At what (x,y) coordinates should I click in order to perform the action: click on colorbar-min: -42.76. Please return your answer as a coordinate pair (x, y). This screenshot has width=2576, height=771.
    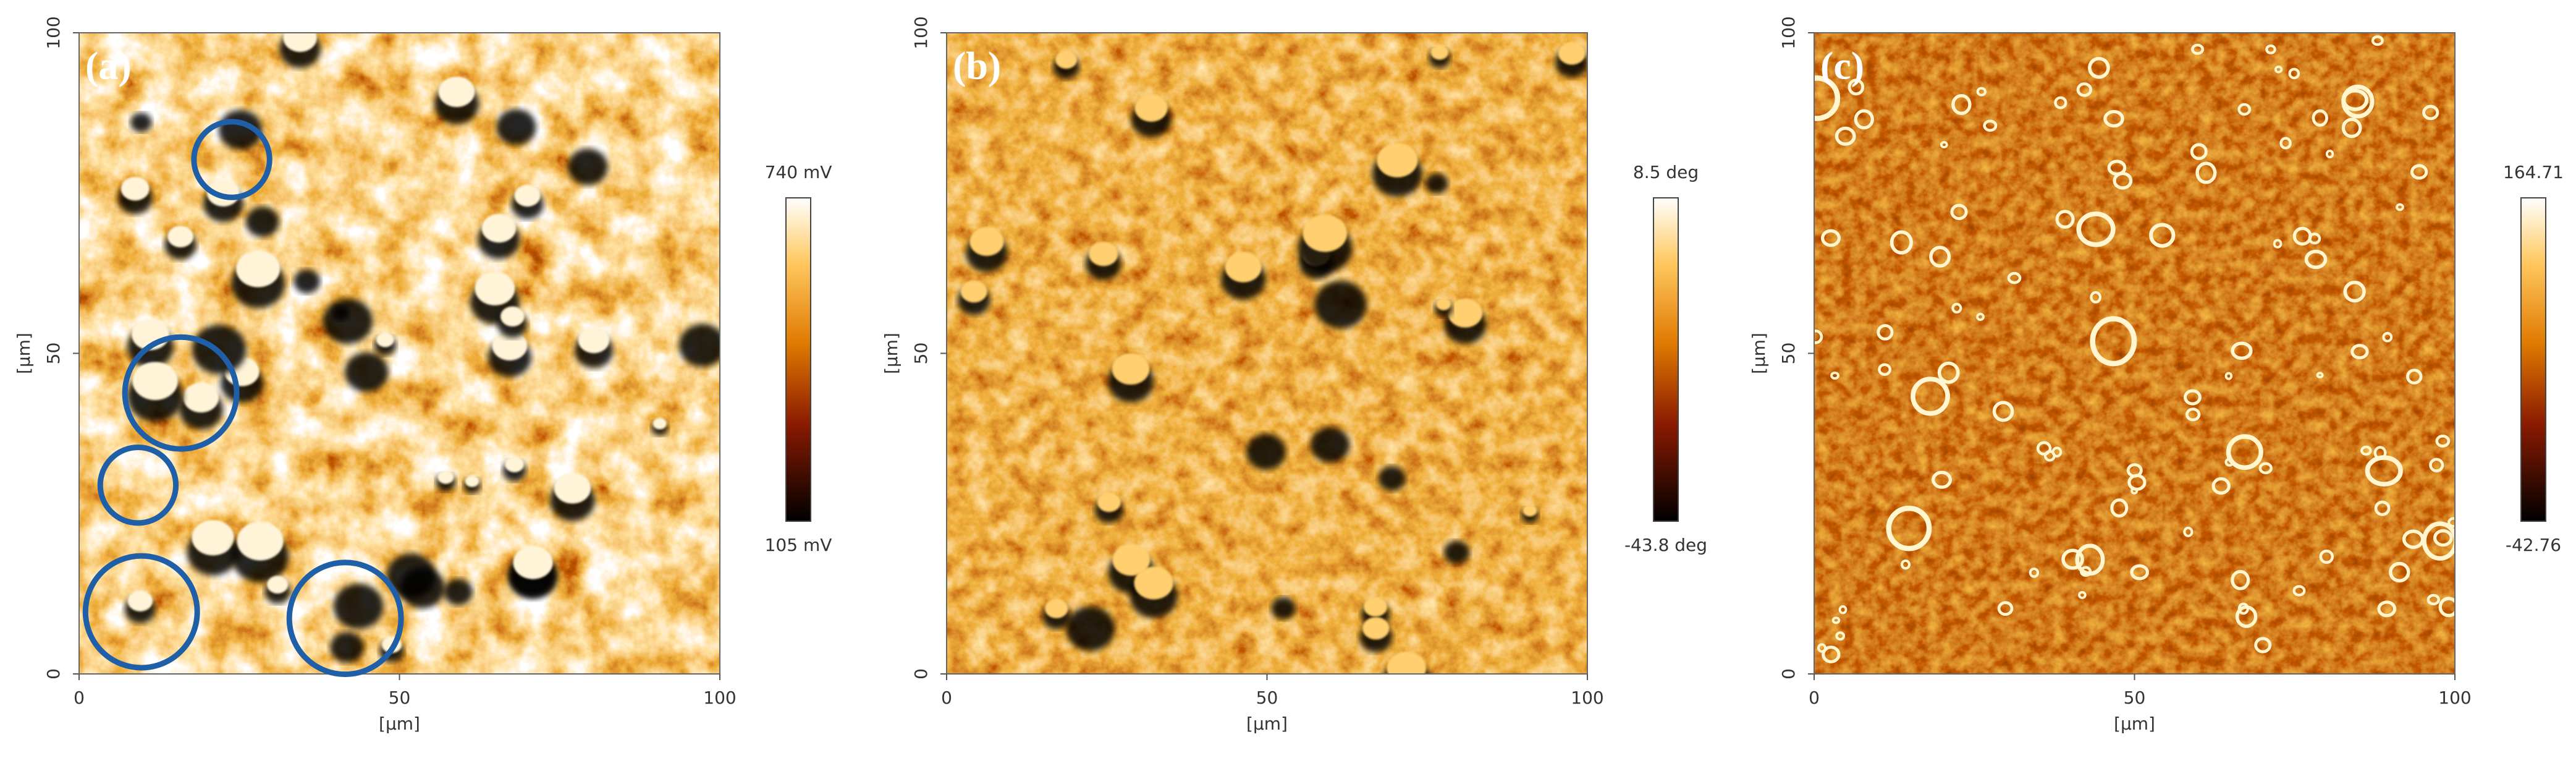
    Looking at the image, I should click on (2533, 545).